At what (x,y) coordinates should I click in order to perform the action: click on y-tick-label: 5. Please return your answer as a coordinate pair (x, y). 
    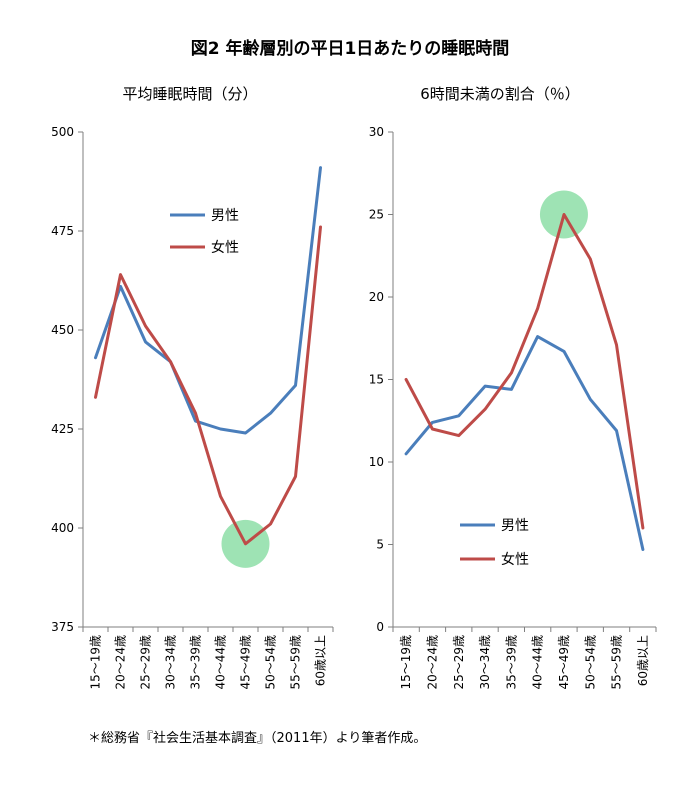
    Looking at the image, I should click on (380, 545).